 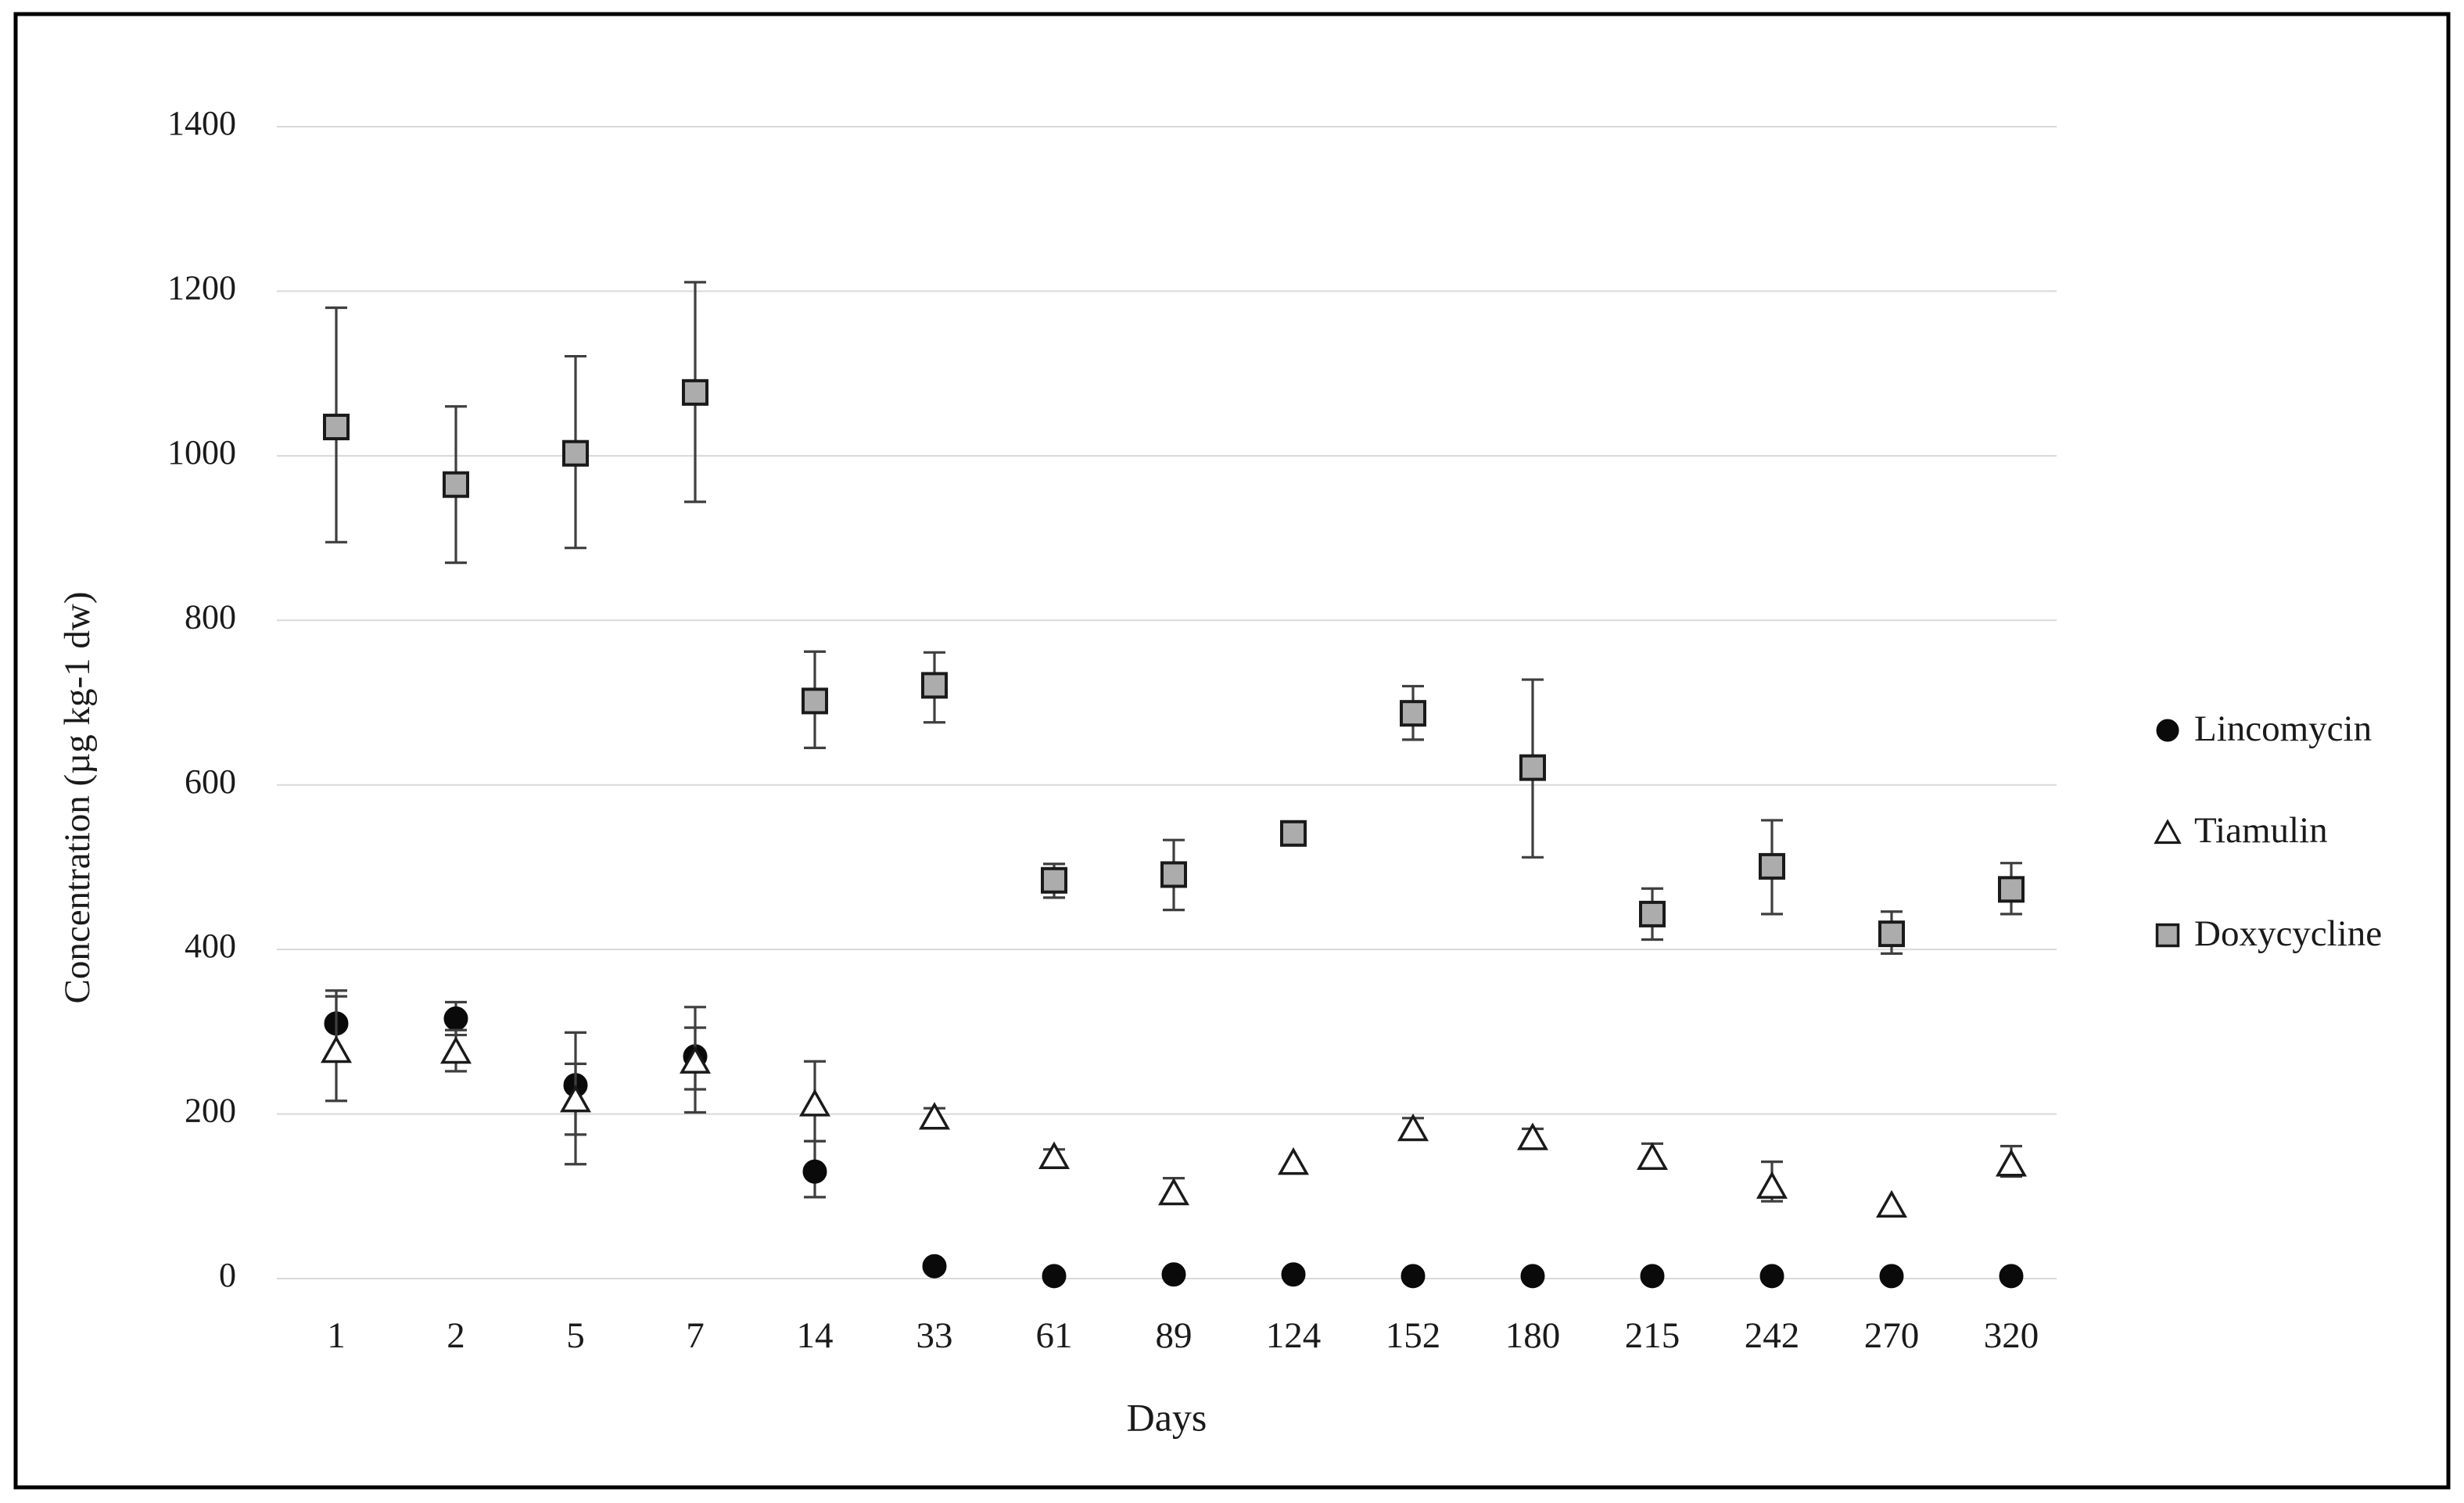 I want to click on legend-circle-icon, so click(x=2167, y=730).